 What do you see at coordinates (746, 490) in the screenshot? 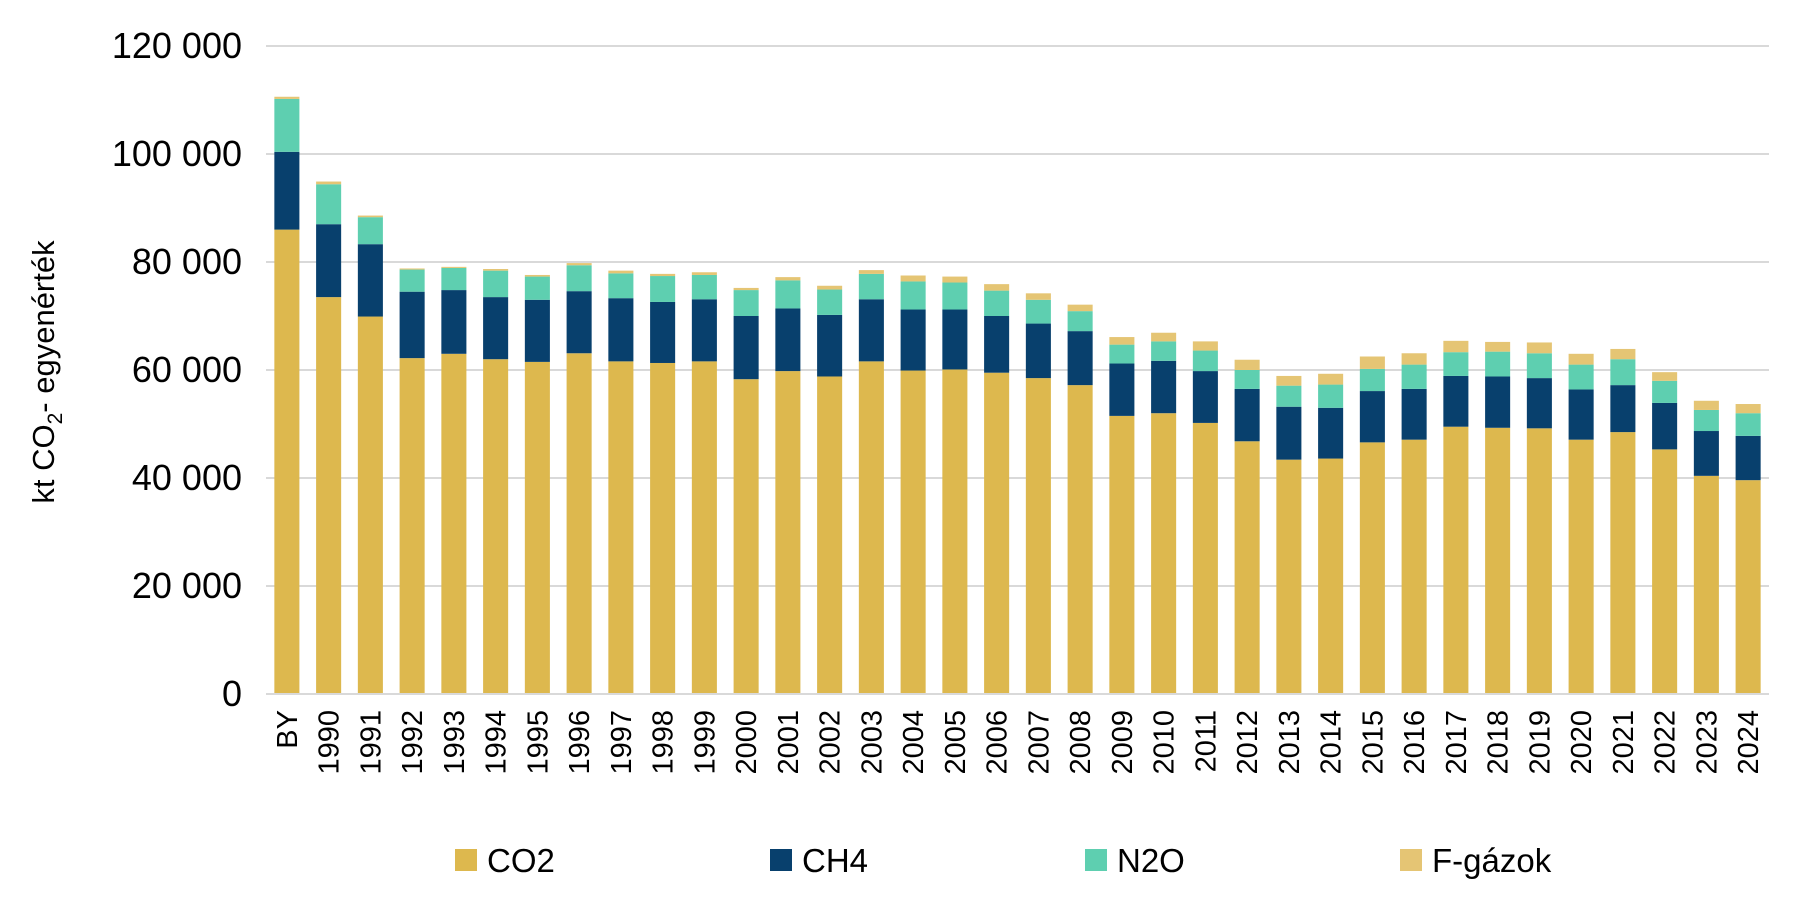
I see `bar-stack-2000` at bounding box center [746, 490].